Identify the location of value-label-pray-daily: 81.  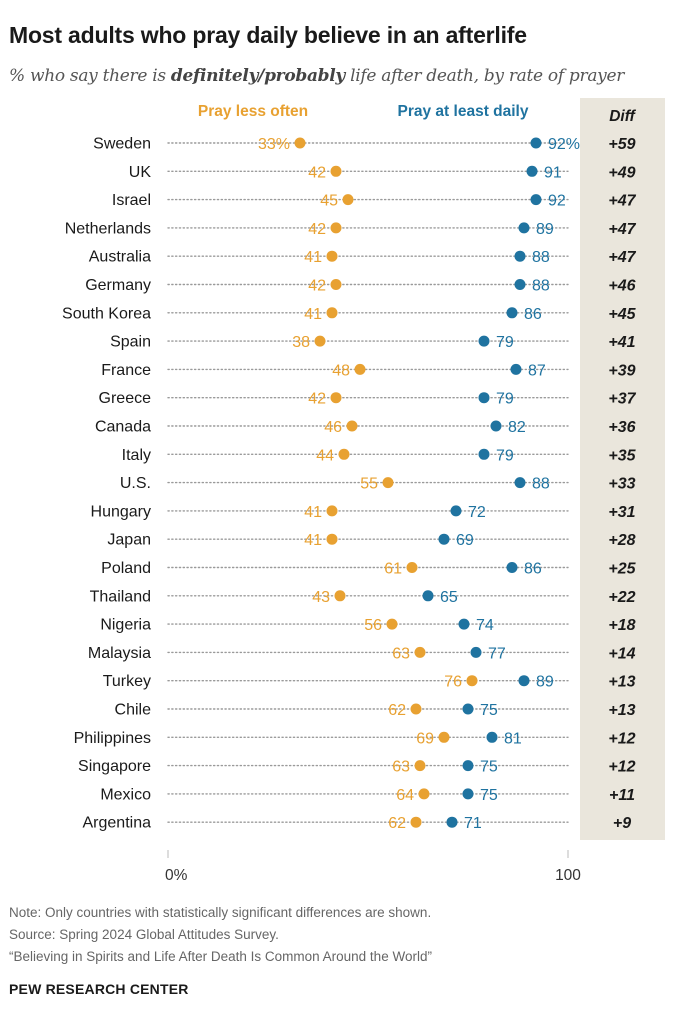
(513, 738).